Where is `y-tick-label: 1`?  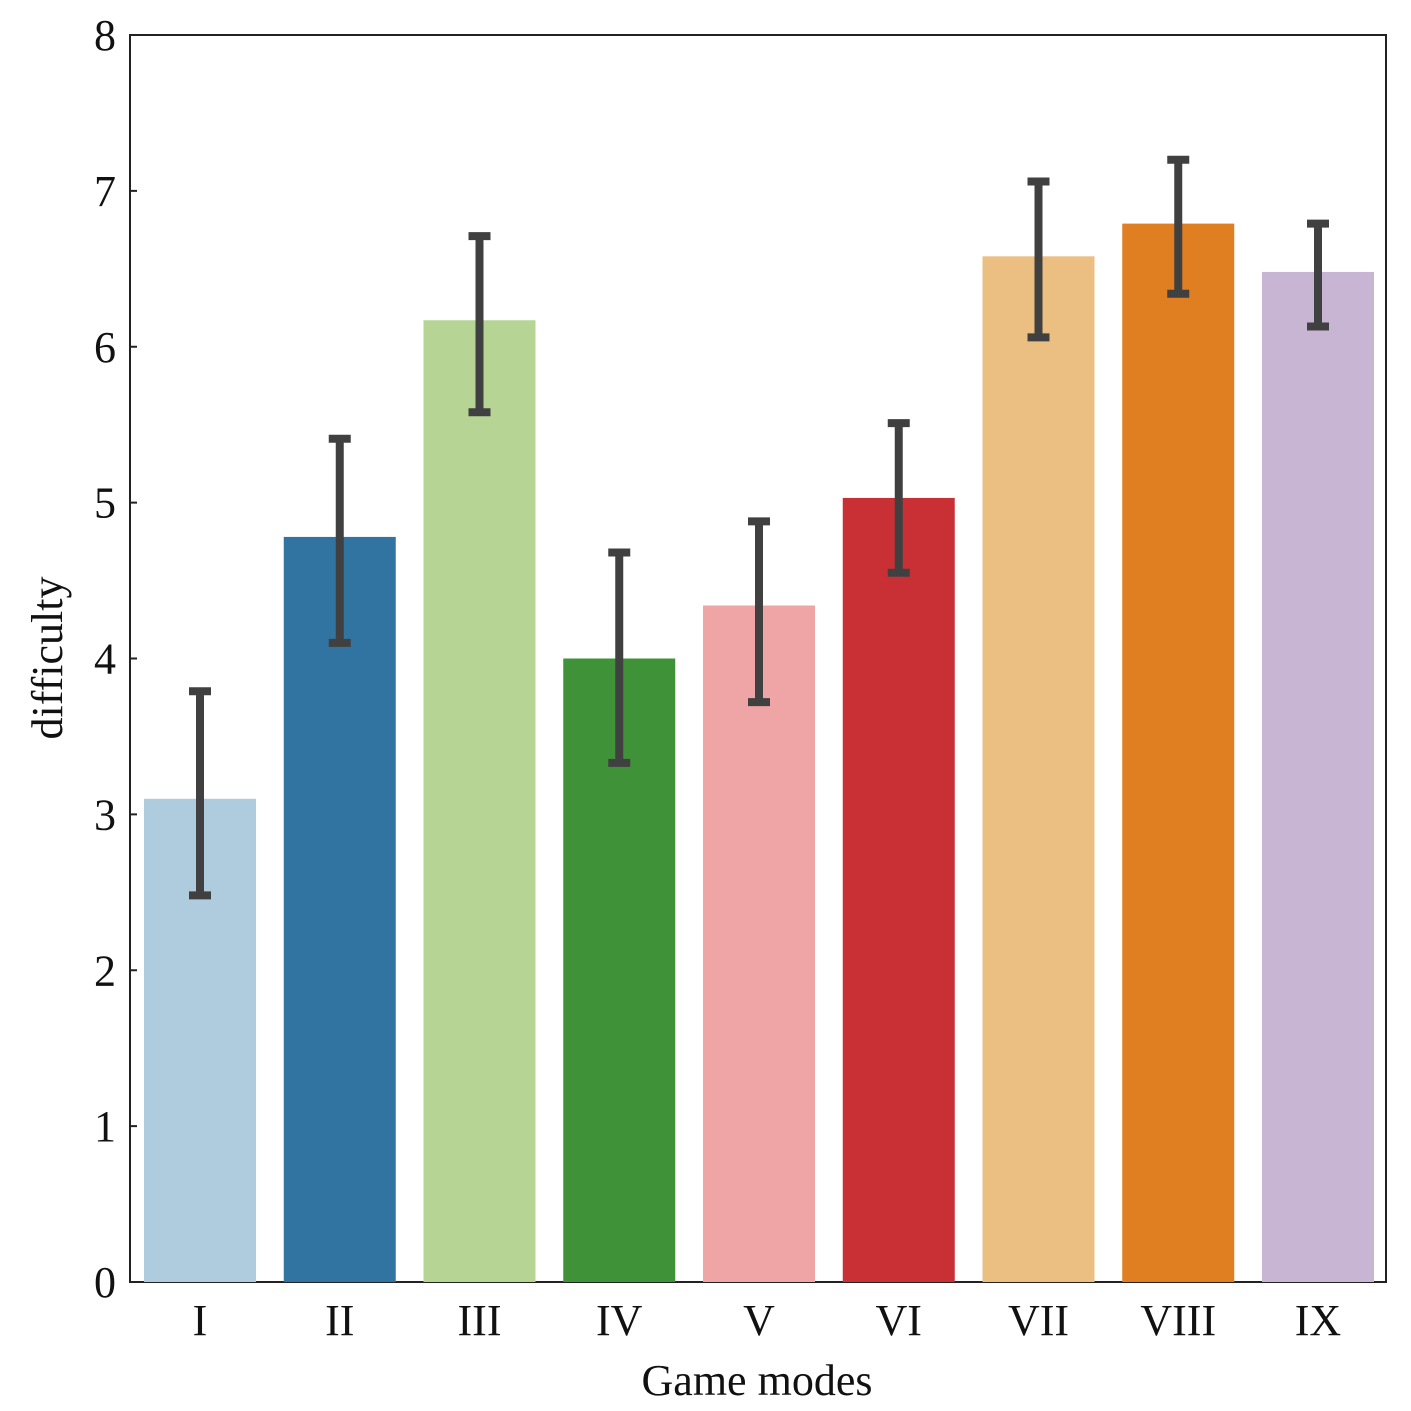 y-tick-label: 1 is located at coordinates (105, 1126).